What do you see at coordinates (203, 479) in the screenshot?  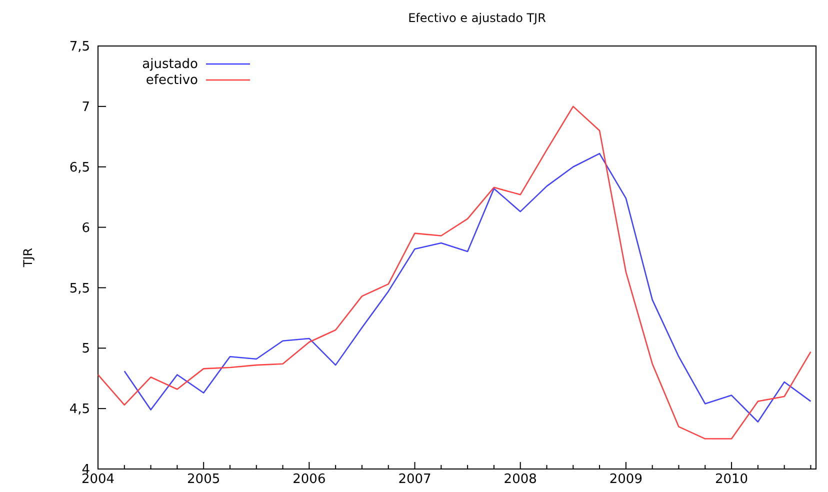 I see `x-tick-label: 2005` at bounding box center [203, 479].